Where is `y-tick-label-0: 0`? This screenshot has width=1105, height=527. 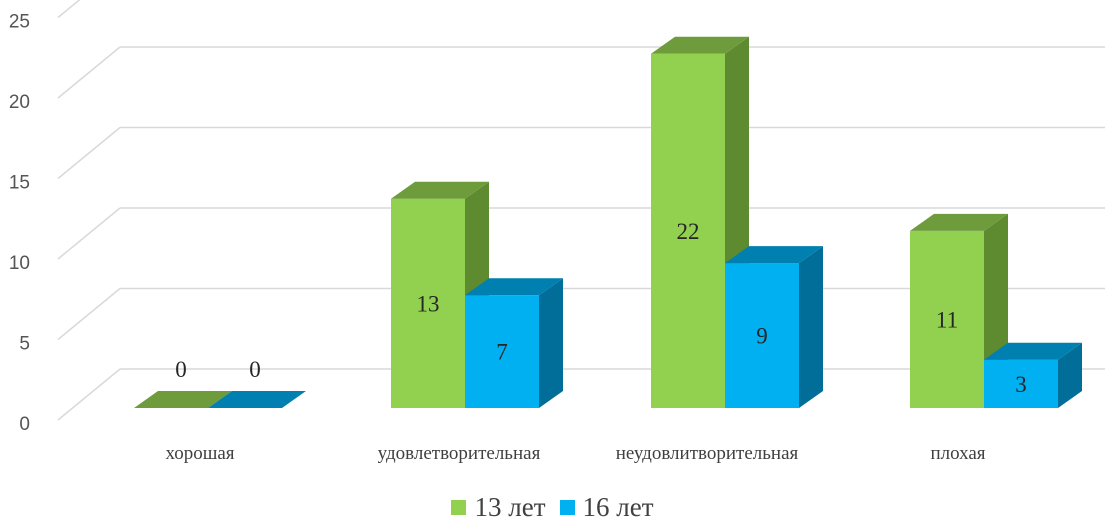
y-tick-label-0: 0 is located at coordinates (24, 424).